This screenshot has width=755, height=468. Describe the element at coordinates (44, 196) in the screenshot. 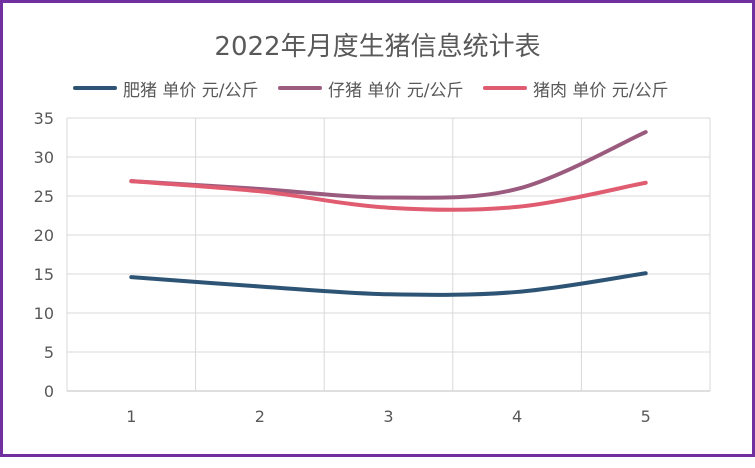

I see `y-tick-label: 25` at that location.